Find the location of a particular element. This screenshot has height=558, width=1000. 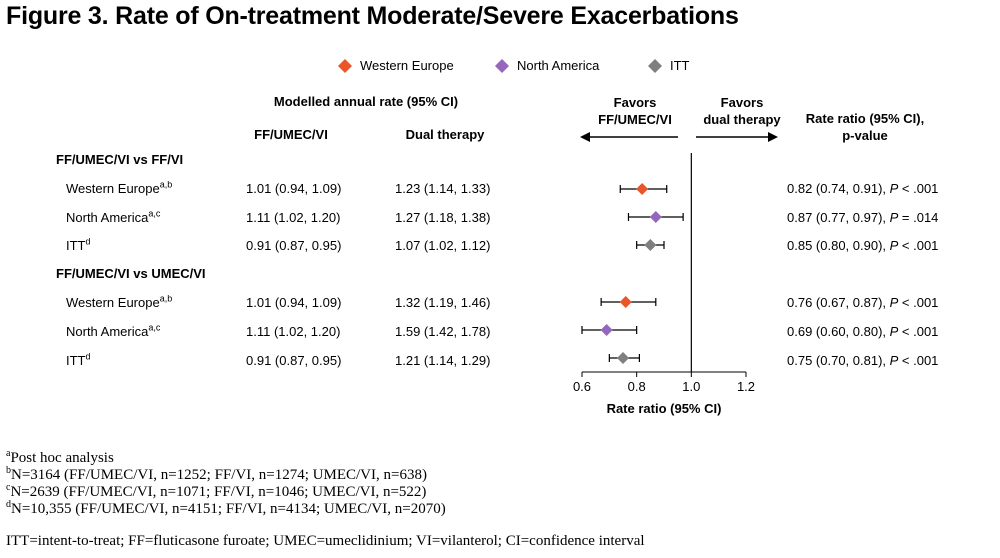

favors-right-label: Favors dual therapy is located at coordinates (742, 111).